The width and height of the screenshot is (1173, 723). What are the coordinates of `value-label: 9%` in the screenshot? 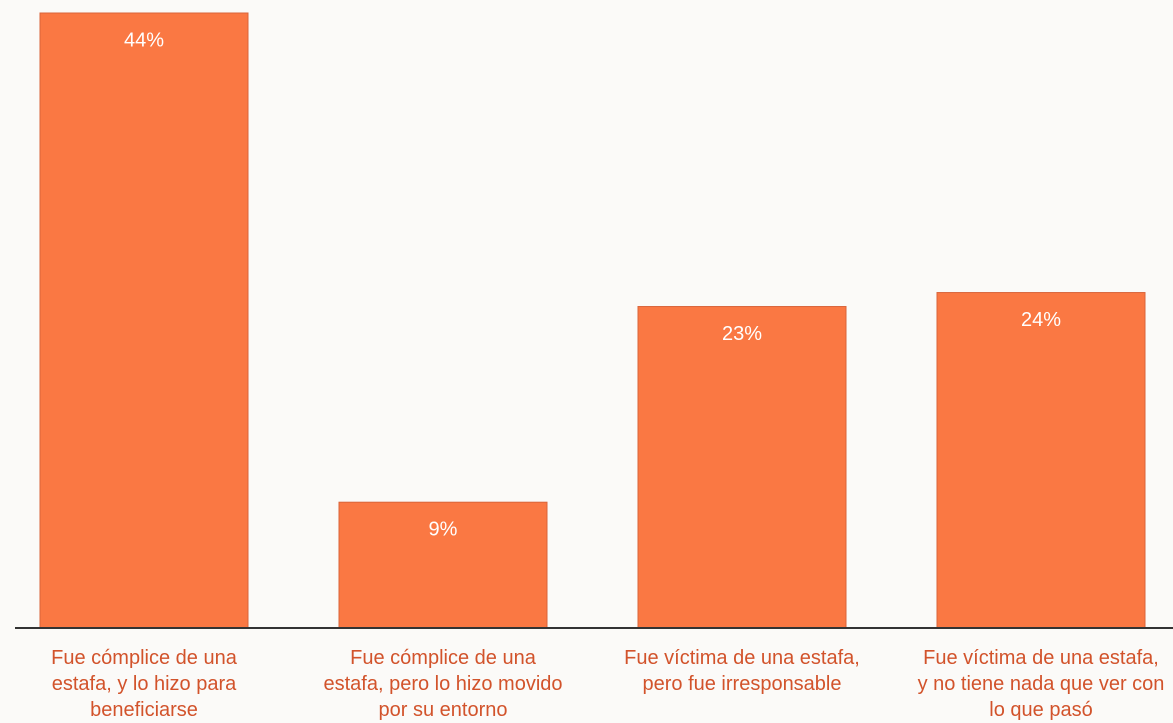 It's located at (443, 529).